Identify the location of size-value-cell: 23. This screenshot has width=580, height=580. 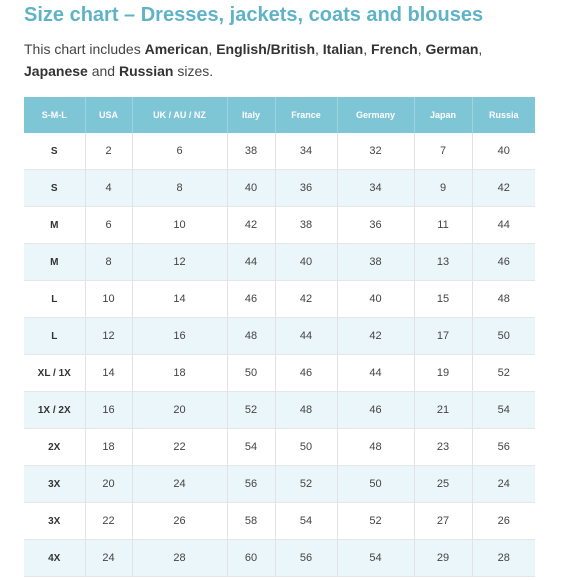
(443, 447).